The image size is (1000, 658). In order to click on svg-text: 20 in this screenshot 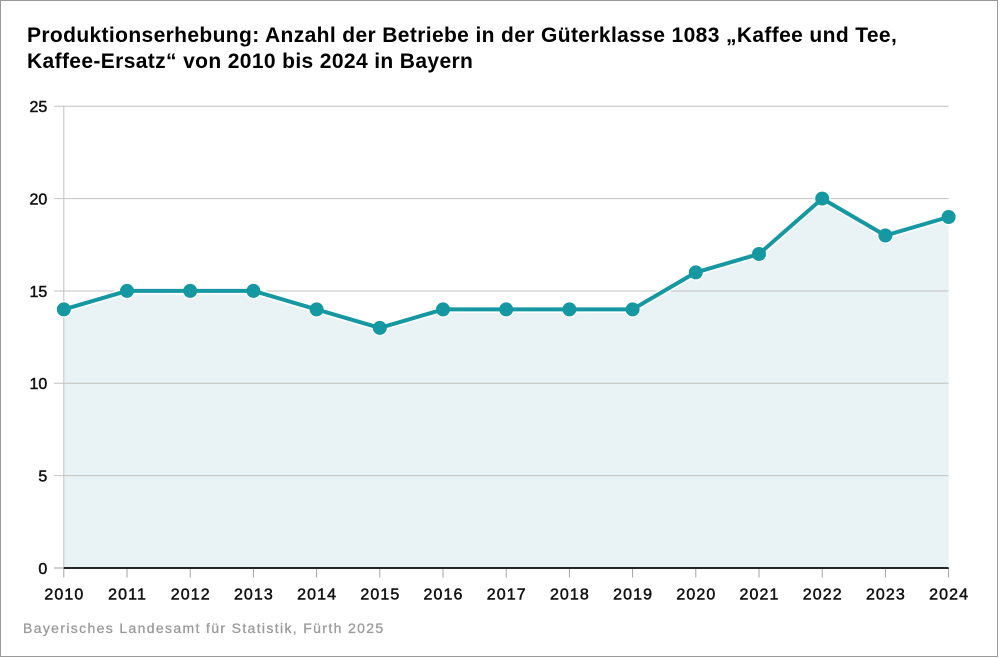, I will do `click(39, 200)`.